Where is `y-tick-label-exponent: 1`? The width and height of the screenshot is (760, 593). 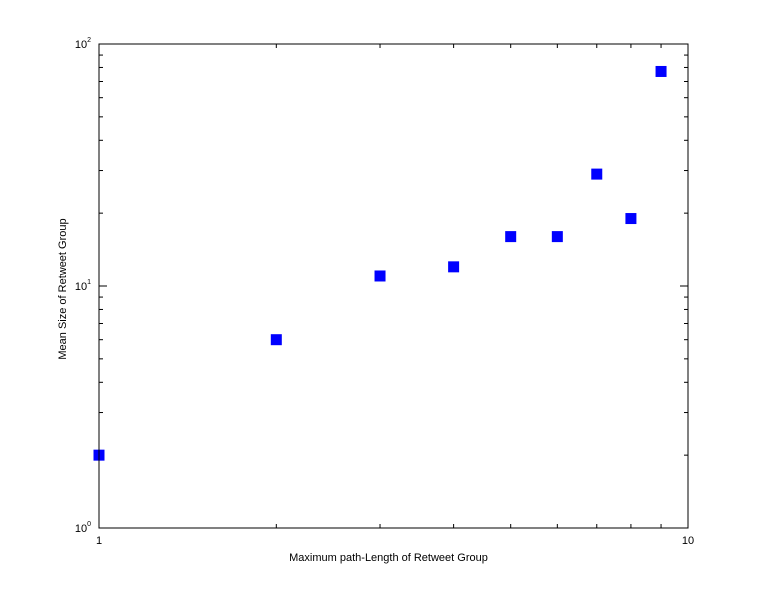
y-tick-label-exponent: 1 is located at coordinates (89, 282).